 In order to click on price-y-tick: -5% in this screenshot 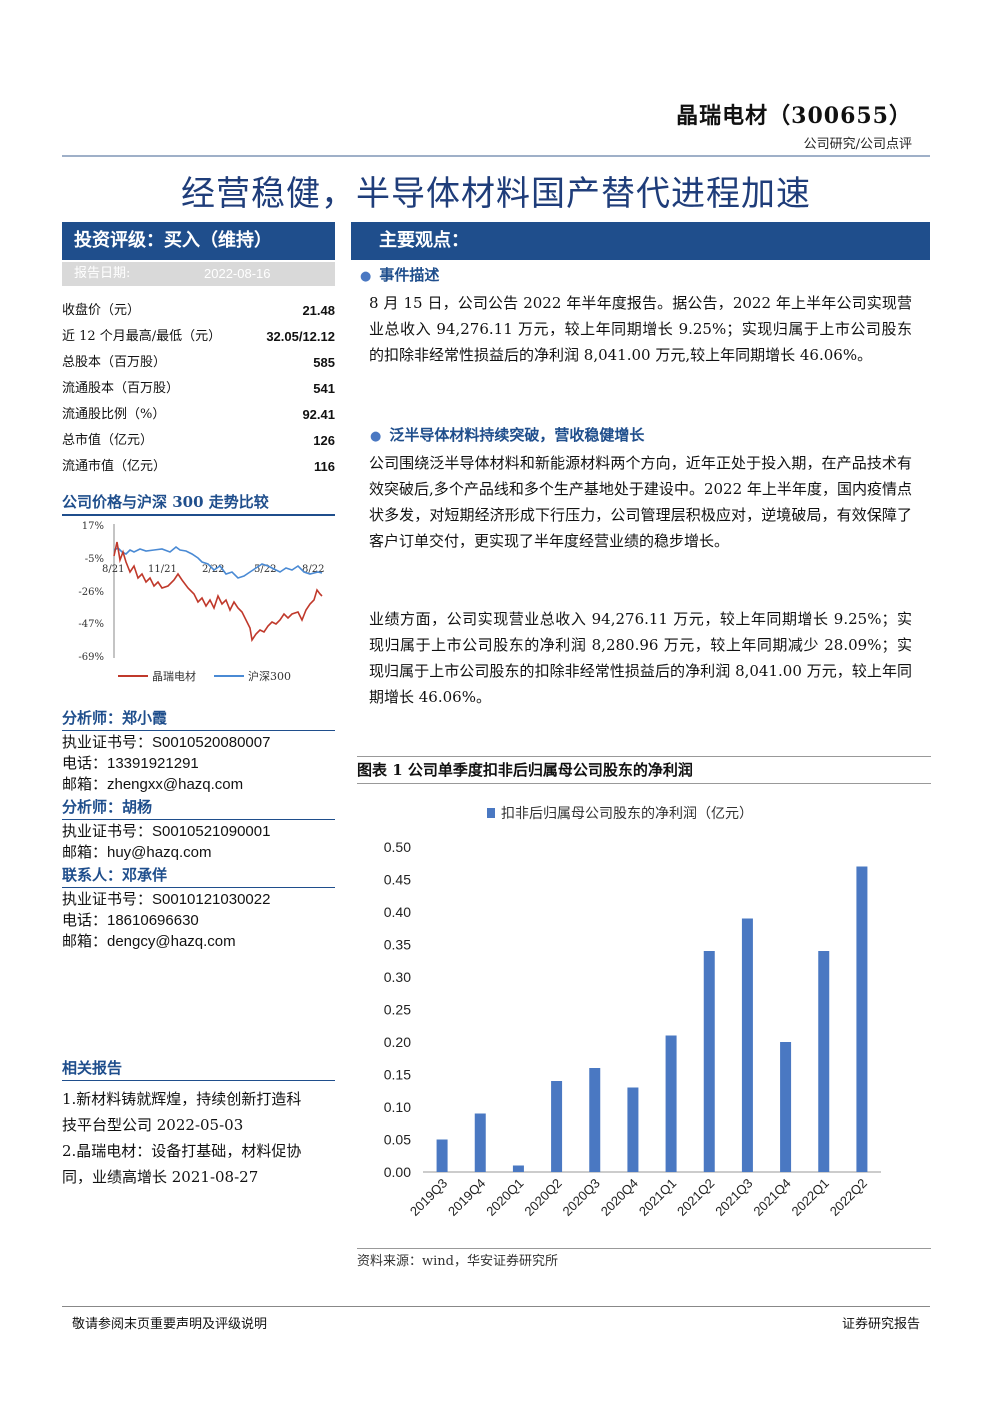, I will do `click(94, 559)`.